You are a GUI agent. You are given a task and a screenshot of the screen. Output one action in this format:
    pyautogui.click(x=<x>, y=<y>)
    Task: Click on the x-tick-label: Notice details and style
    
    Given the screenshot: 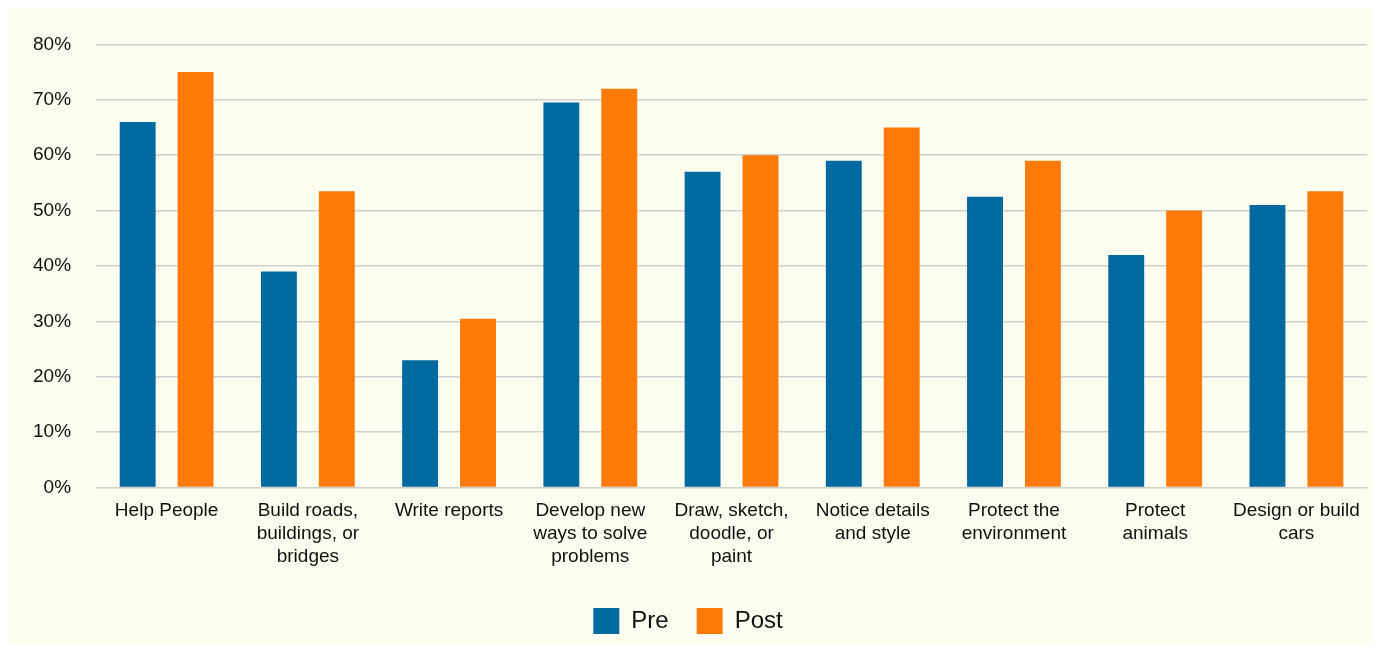 What is the action you would take?
    pyautogui.click(x=872, y=521)
    